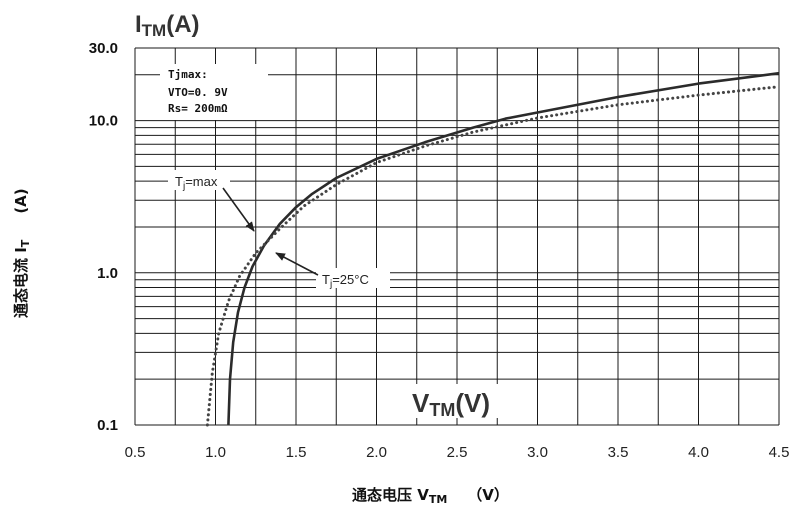 Image resolution: width=793 pixels, height=506 pixels. I want to click on y-axis-title-sub: T, so click(25, 243).